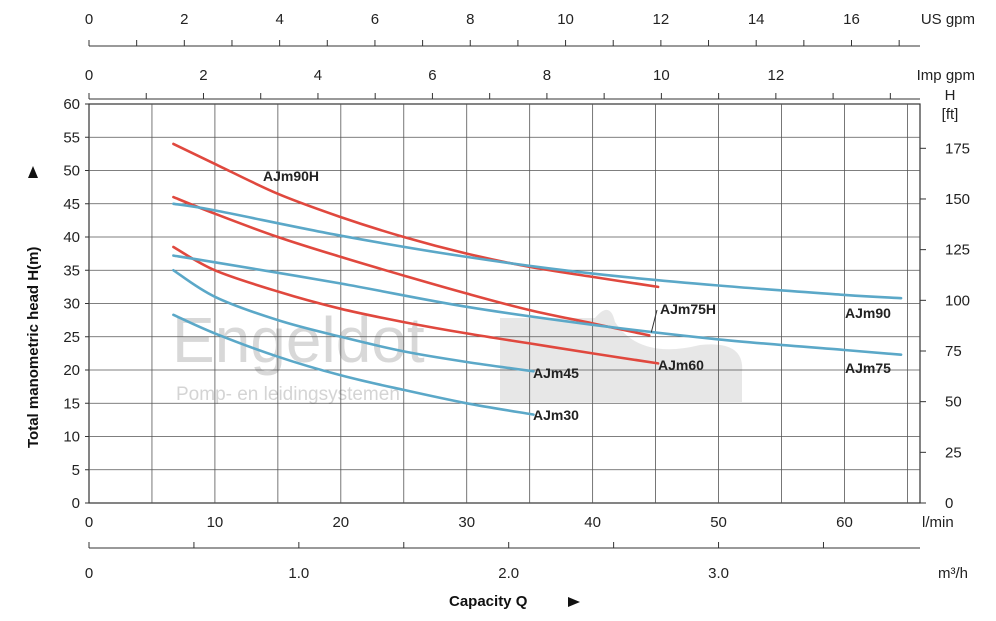 Image resolution: width=996 pixels, height=621 pixels. Describe the element at coordinates (565, 19) in the screenshot. I see `us-gpm-tick-label: 10` at that location.